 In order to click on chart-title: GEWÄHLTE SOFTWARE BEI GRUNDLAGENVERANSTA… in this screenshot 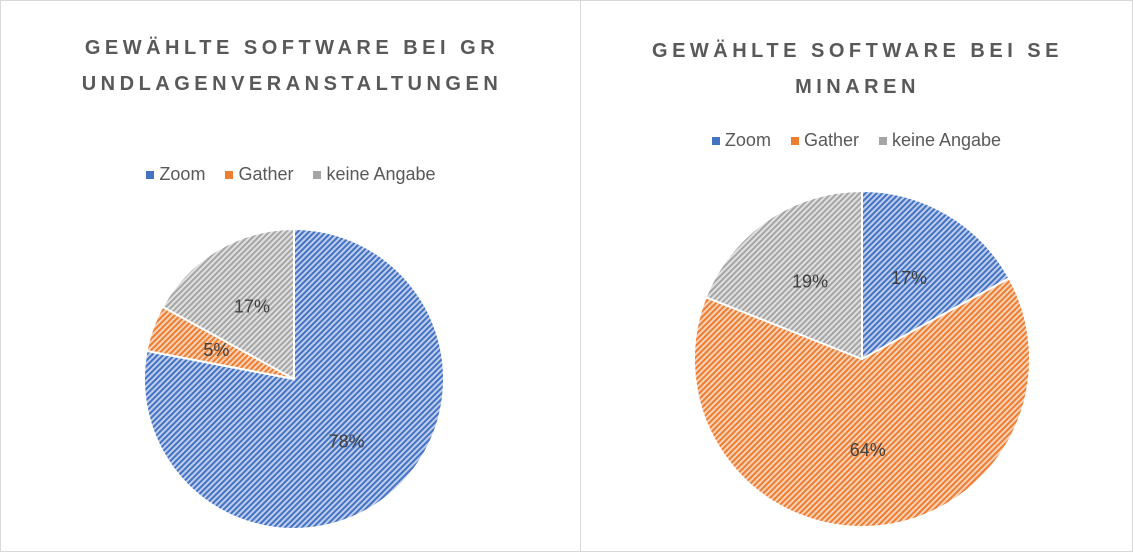, I will do `click(292, 66)`.